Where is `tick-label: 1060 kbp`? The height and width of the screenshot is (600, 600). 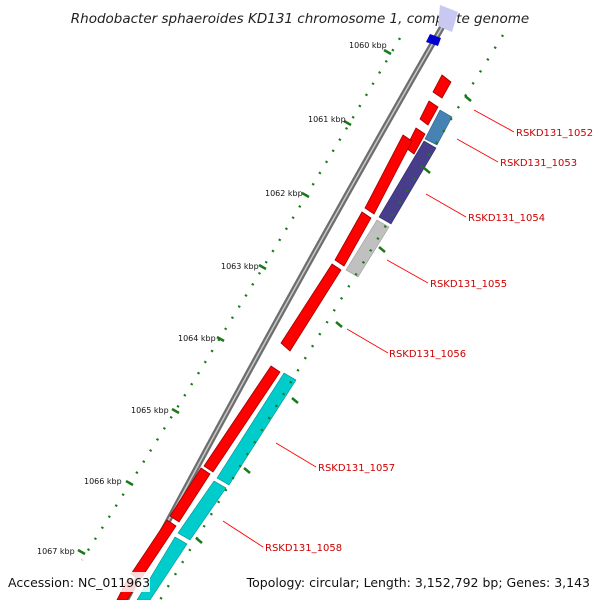
tick-label: 1060 kbp is located at coordinates (368, 45).